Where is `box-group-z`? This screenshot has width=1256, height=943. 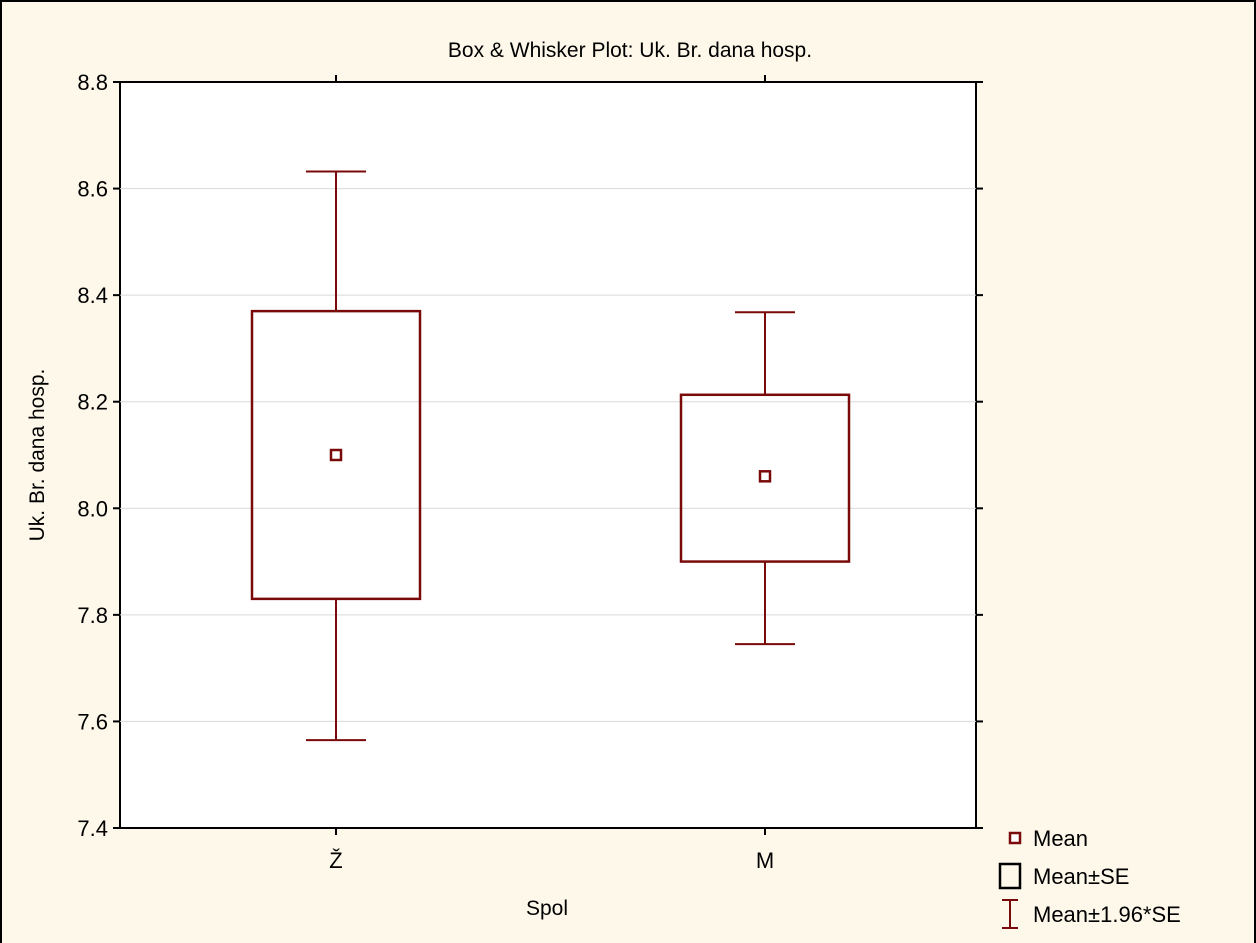 box-group-z is located at coordinates (336, 456).